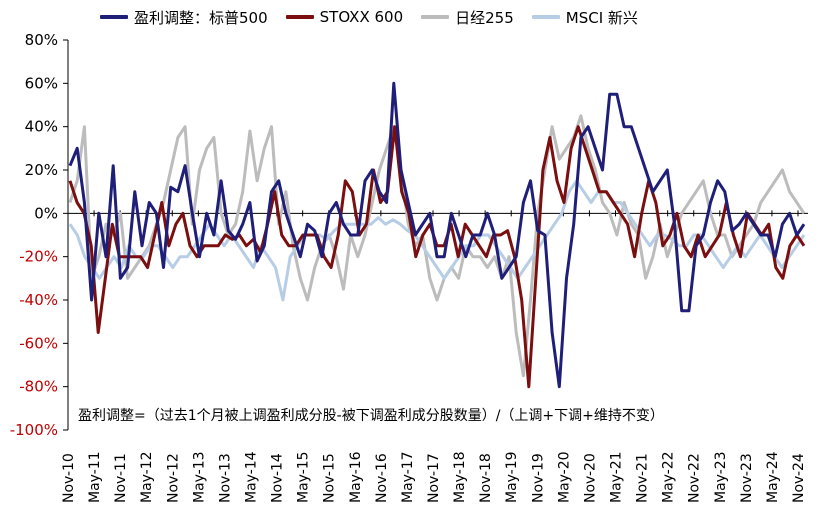  Describe the element at coordinates (299, 17) in the screenshot. I see `legend-swatch-stoxx600` at that location.